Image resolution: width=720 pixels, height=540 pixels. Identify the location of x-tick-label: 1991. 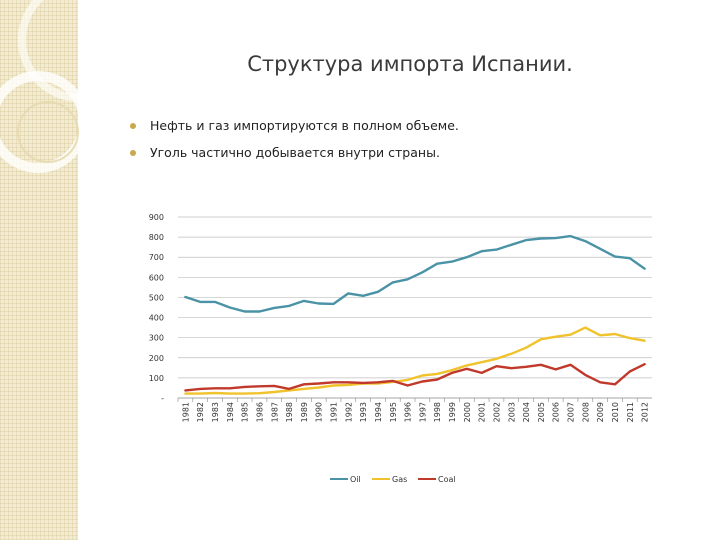
(334, 412).